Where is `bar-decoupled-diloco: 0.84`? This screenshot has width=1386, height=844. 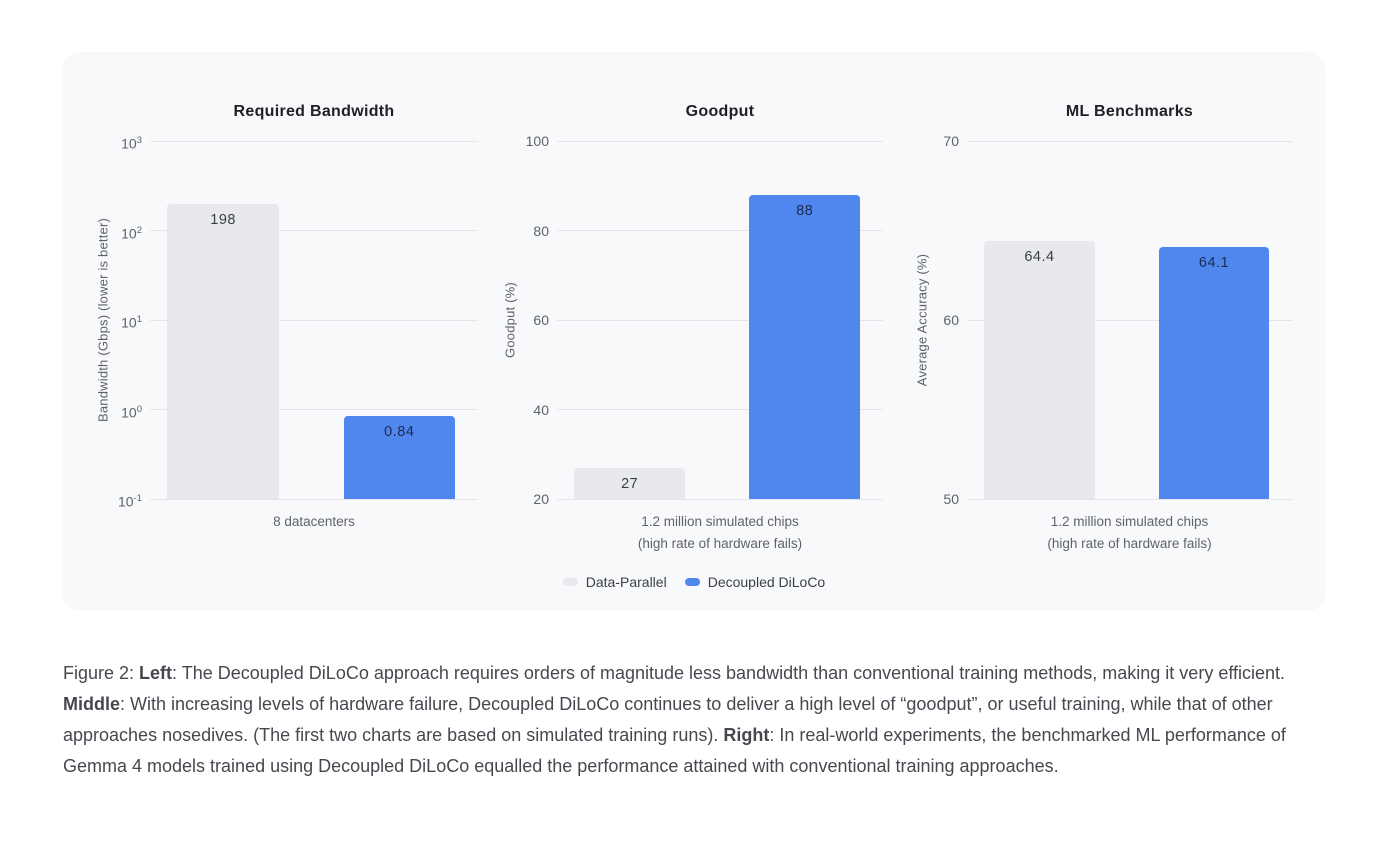
bar-decoupled-diloco: 0.84 is located at coordinates (399, 457).